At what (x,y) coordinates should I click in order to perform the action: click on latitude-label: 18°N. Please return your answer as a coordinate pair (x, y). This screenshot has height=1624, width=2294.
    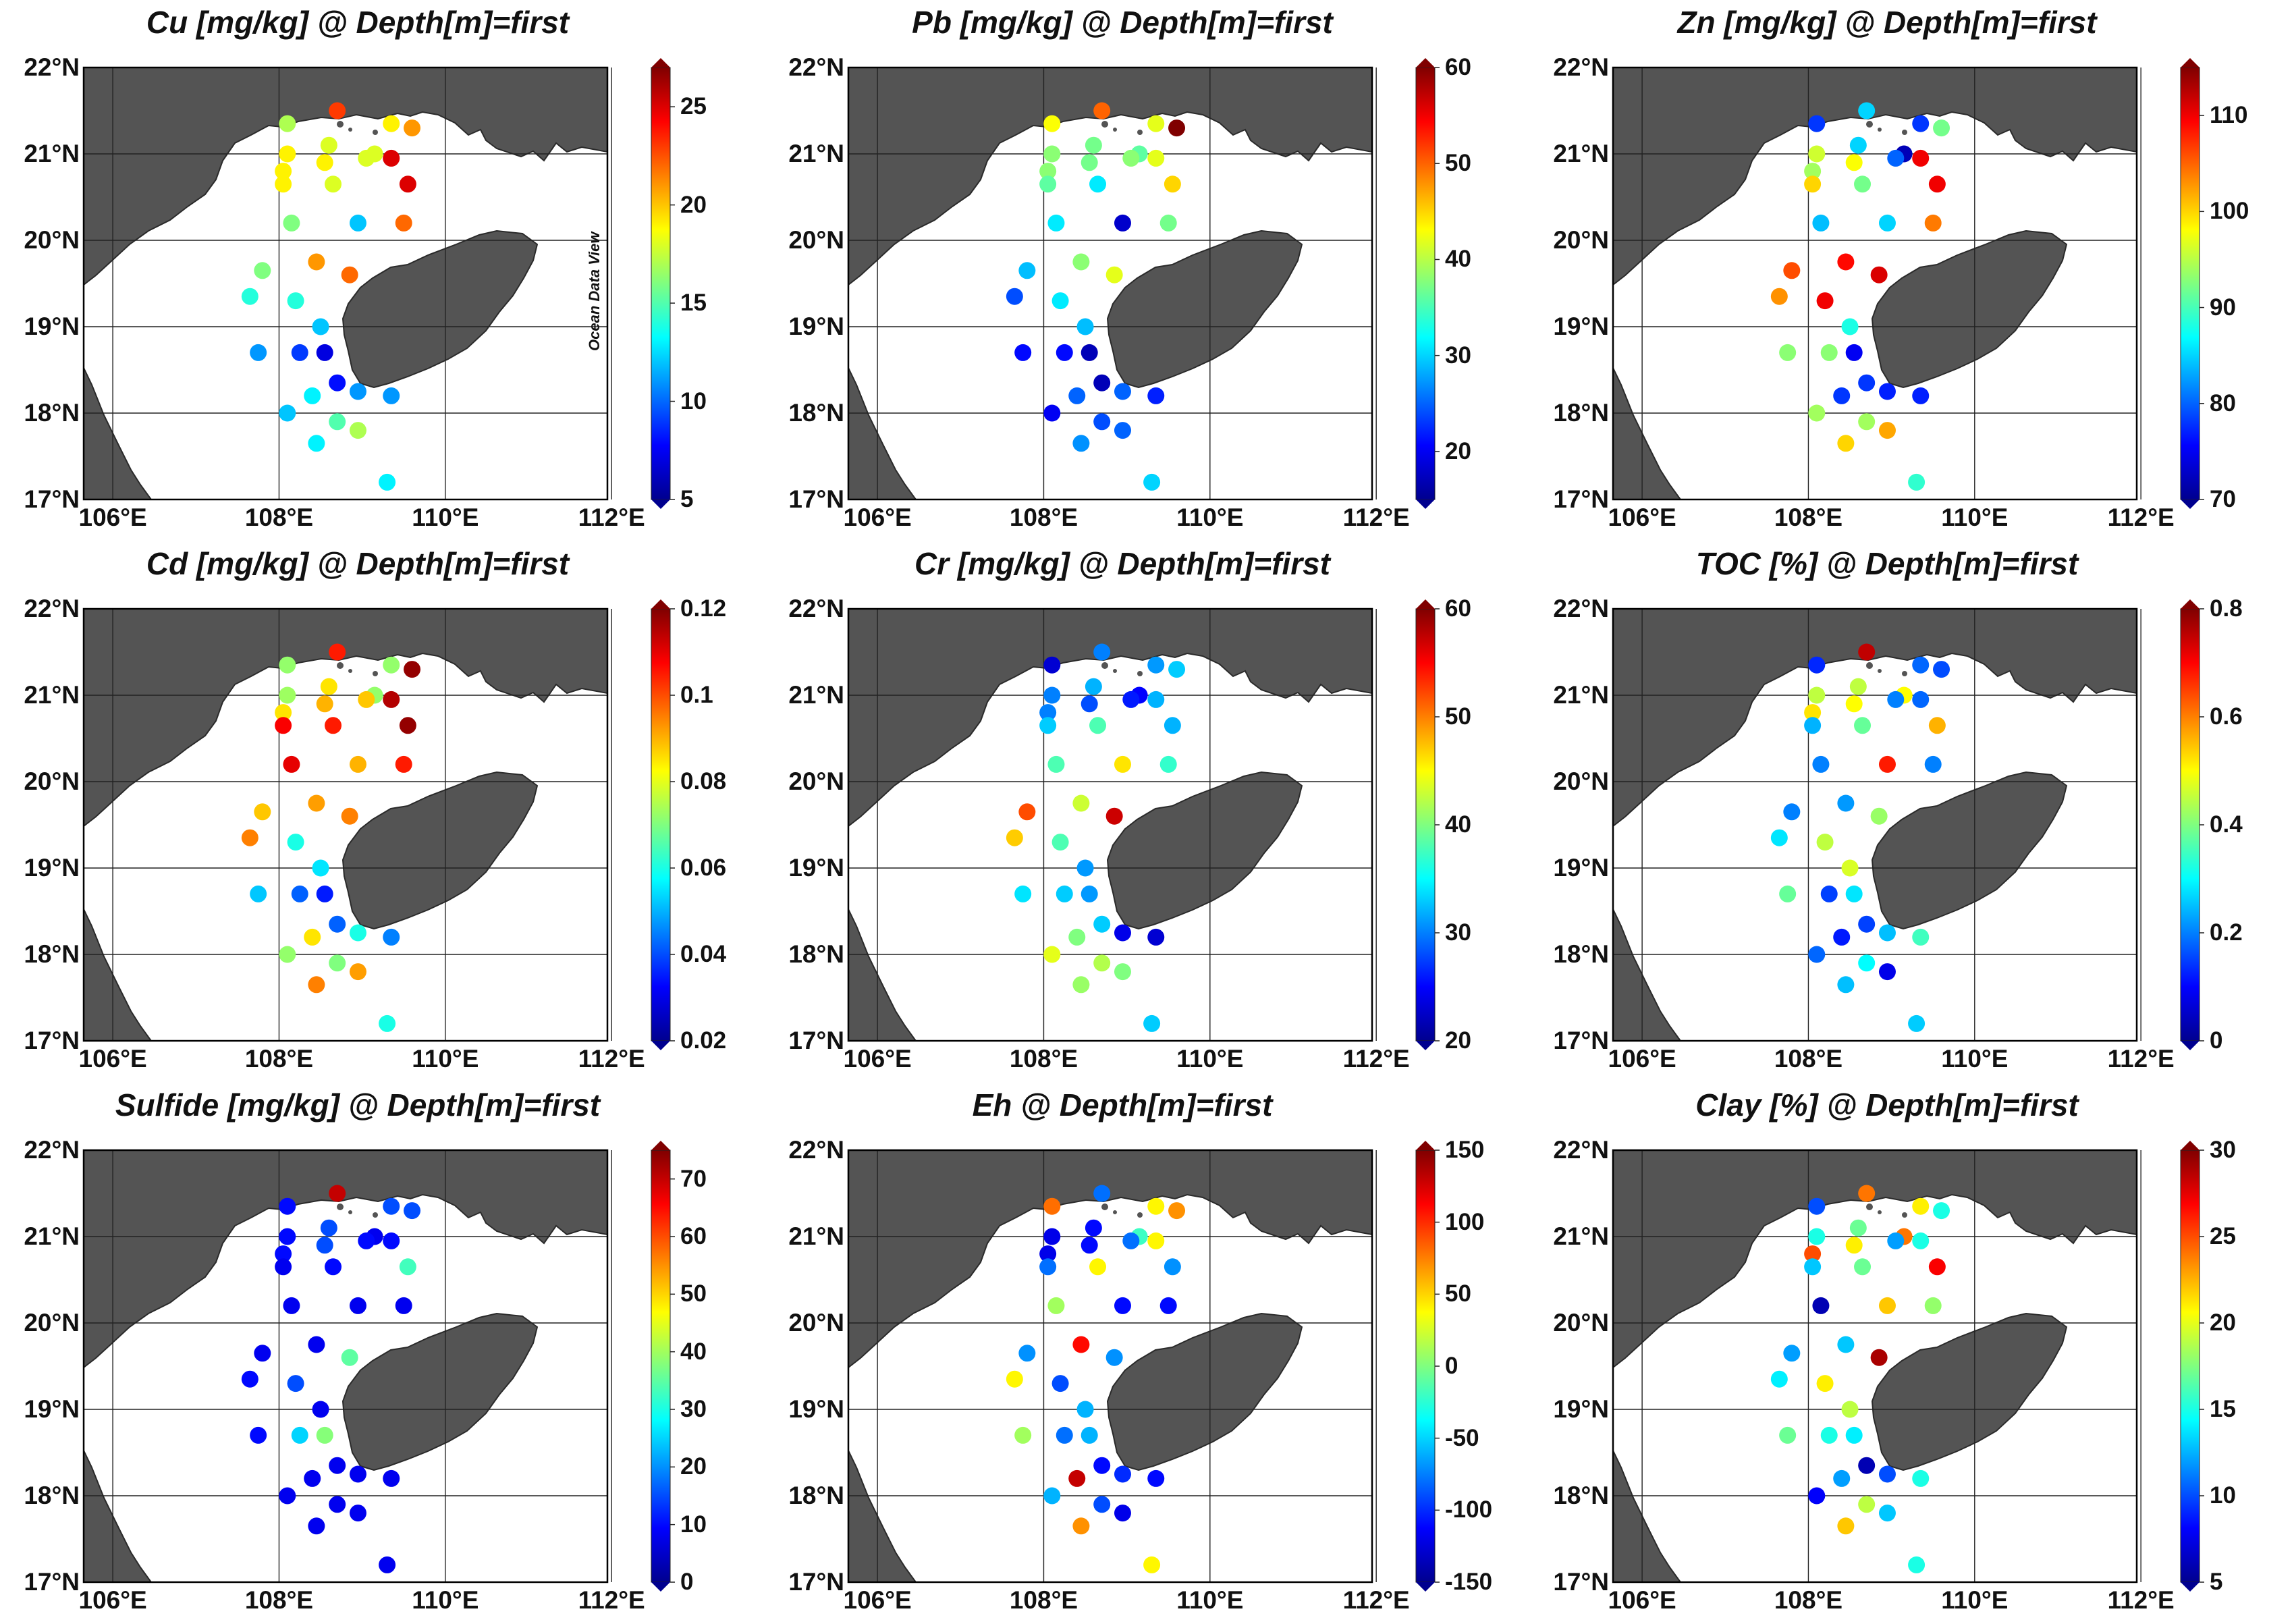
    Looking at the image, I should click on (816, 413).